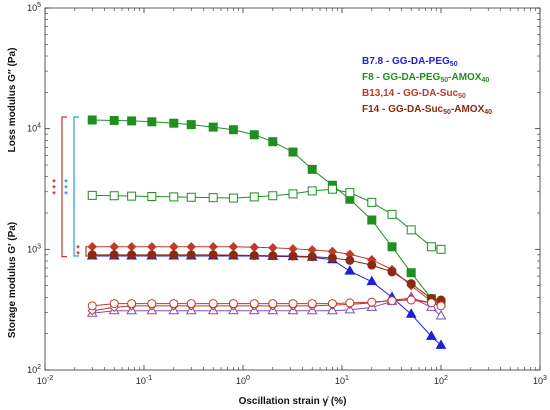 This screenshot has height=410, width=550. What do you see at coordinates (266, 277) in the screenshot?
I see `series-circle-storage` at bounding box center [266, 277].